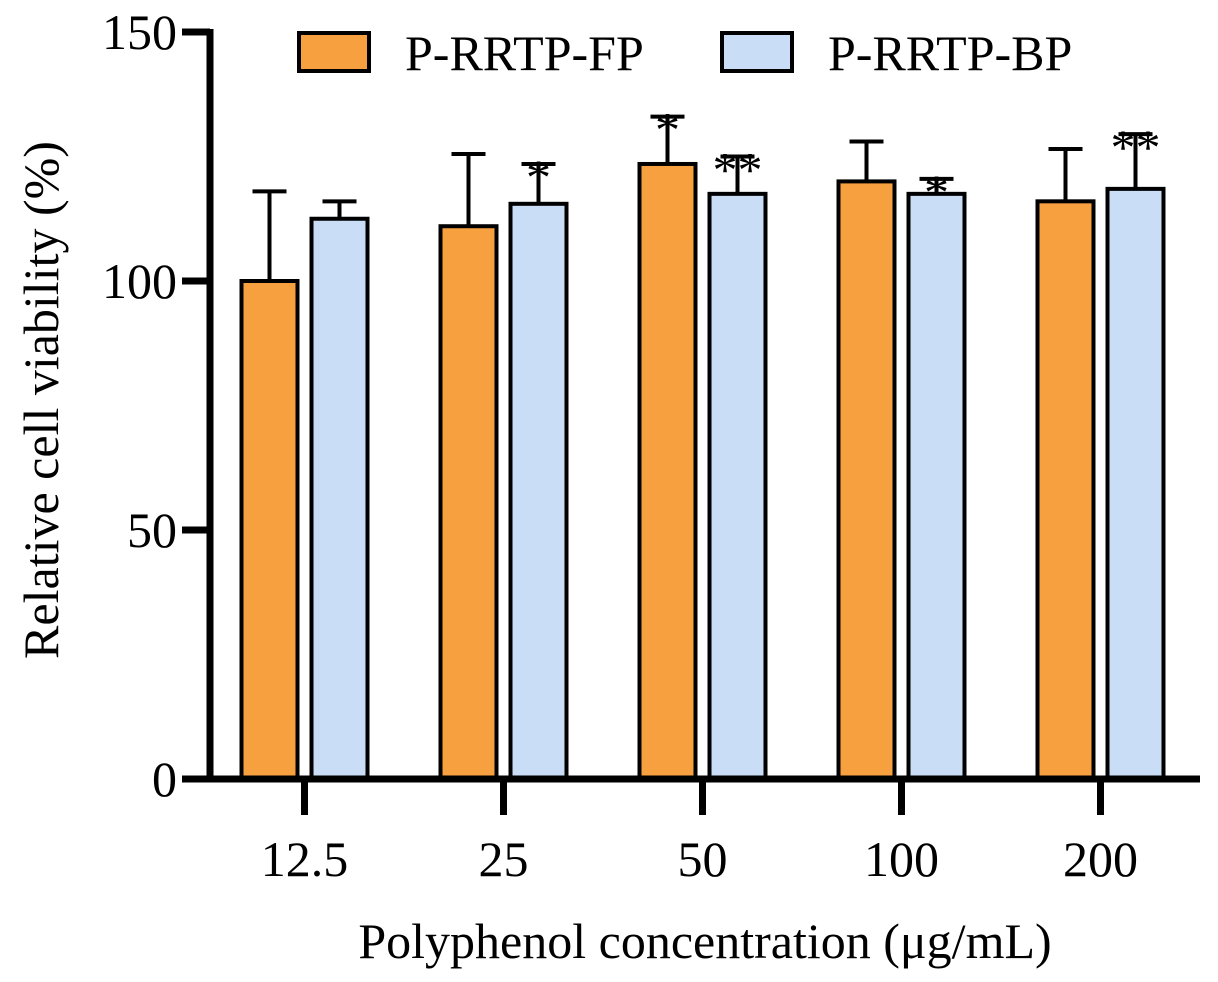  What do you see at coordinates (901, 859) in the screenshot?
I see `x-tick-label-100: 100` at bounding box center [901, 859].